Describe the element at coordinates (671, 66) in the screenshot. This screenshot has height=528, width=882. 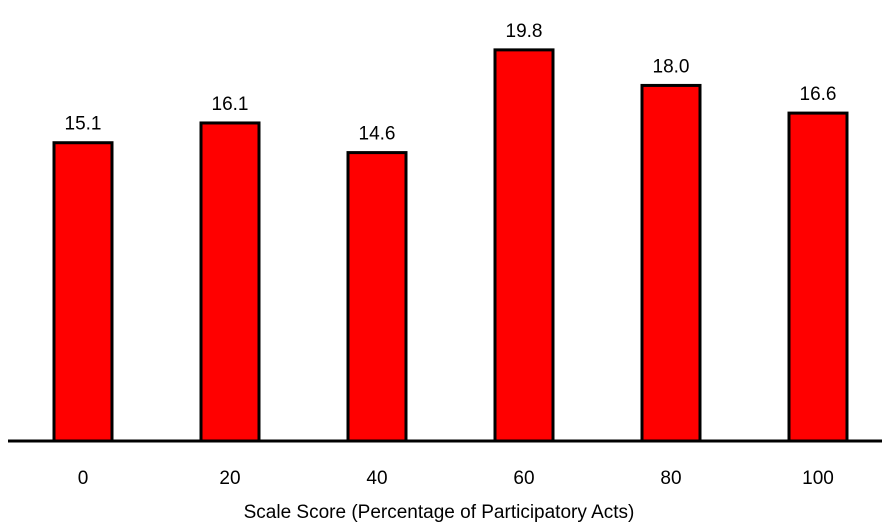
I see `data-label-80: 18.0` at that location.